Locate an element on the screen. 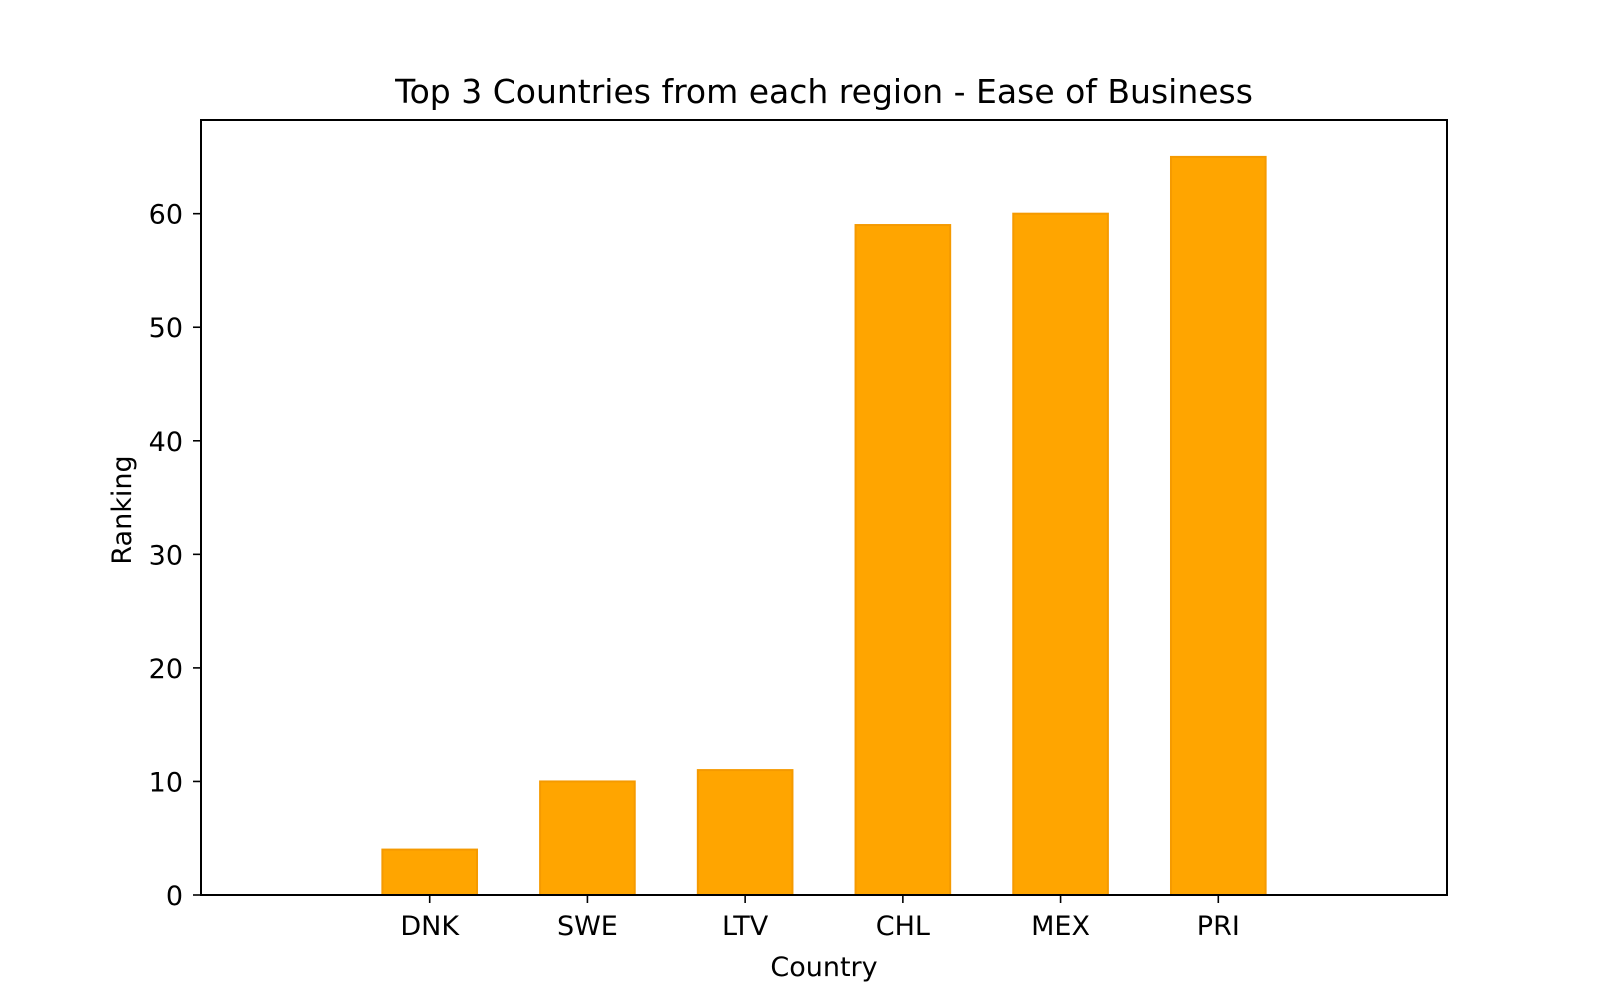 This screenshot has width=1600, height=1004. x-tick-label: LTV is located at coordinates (745, 926).